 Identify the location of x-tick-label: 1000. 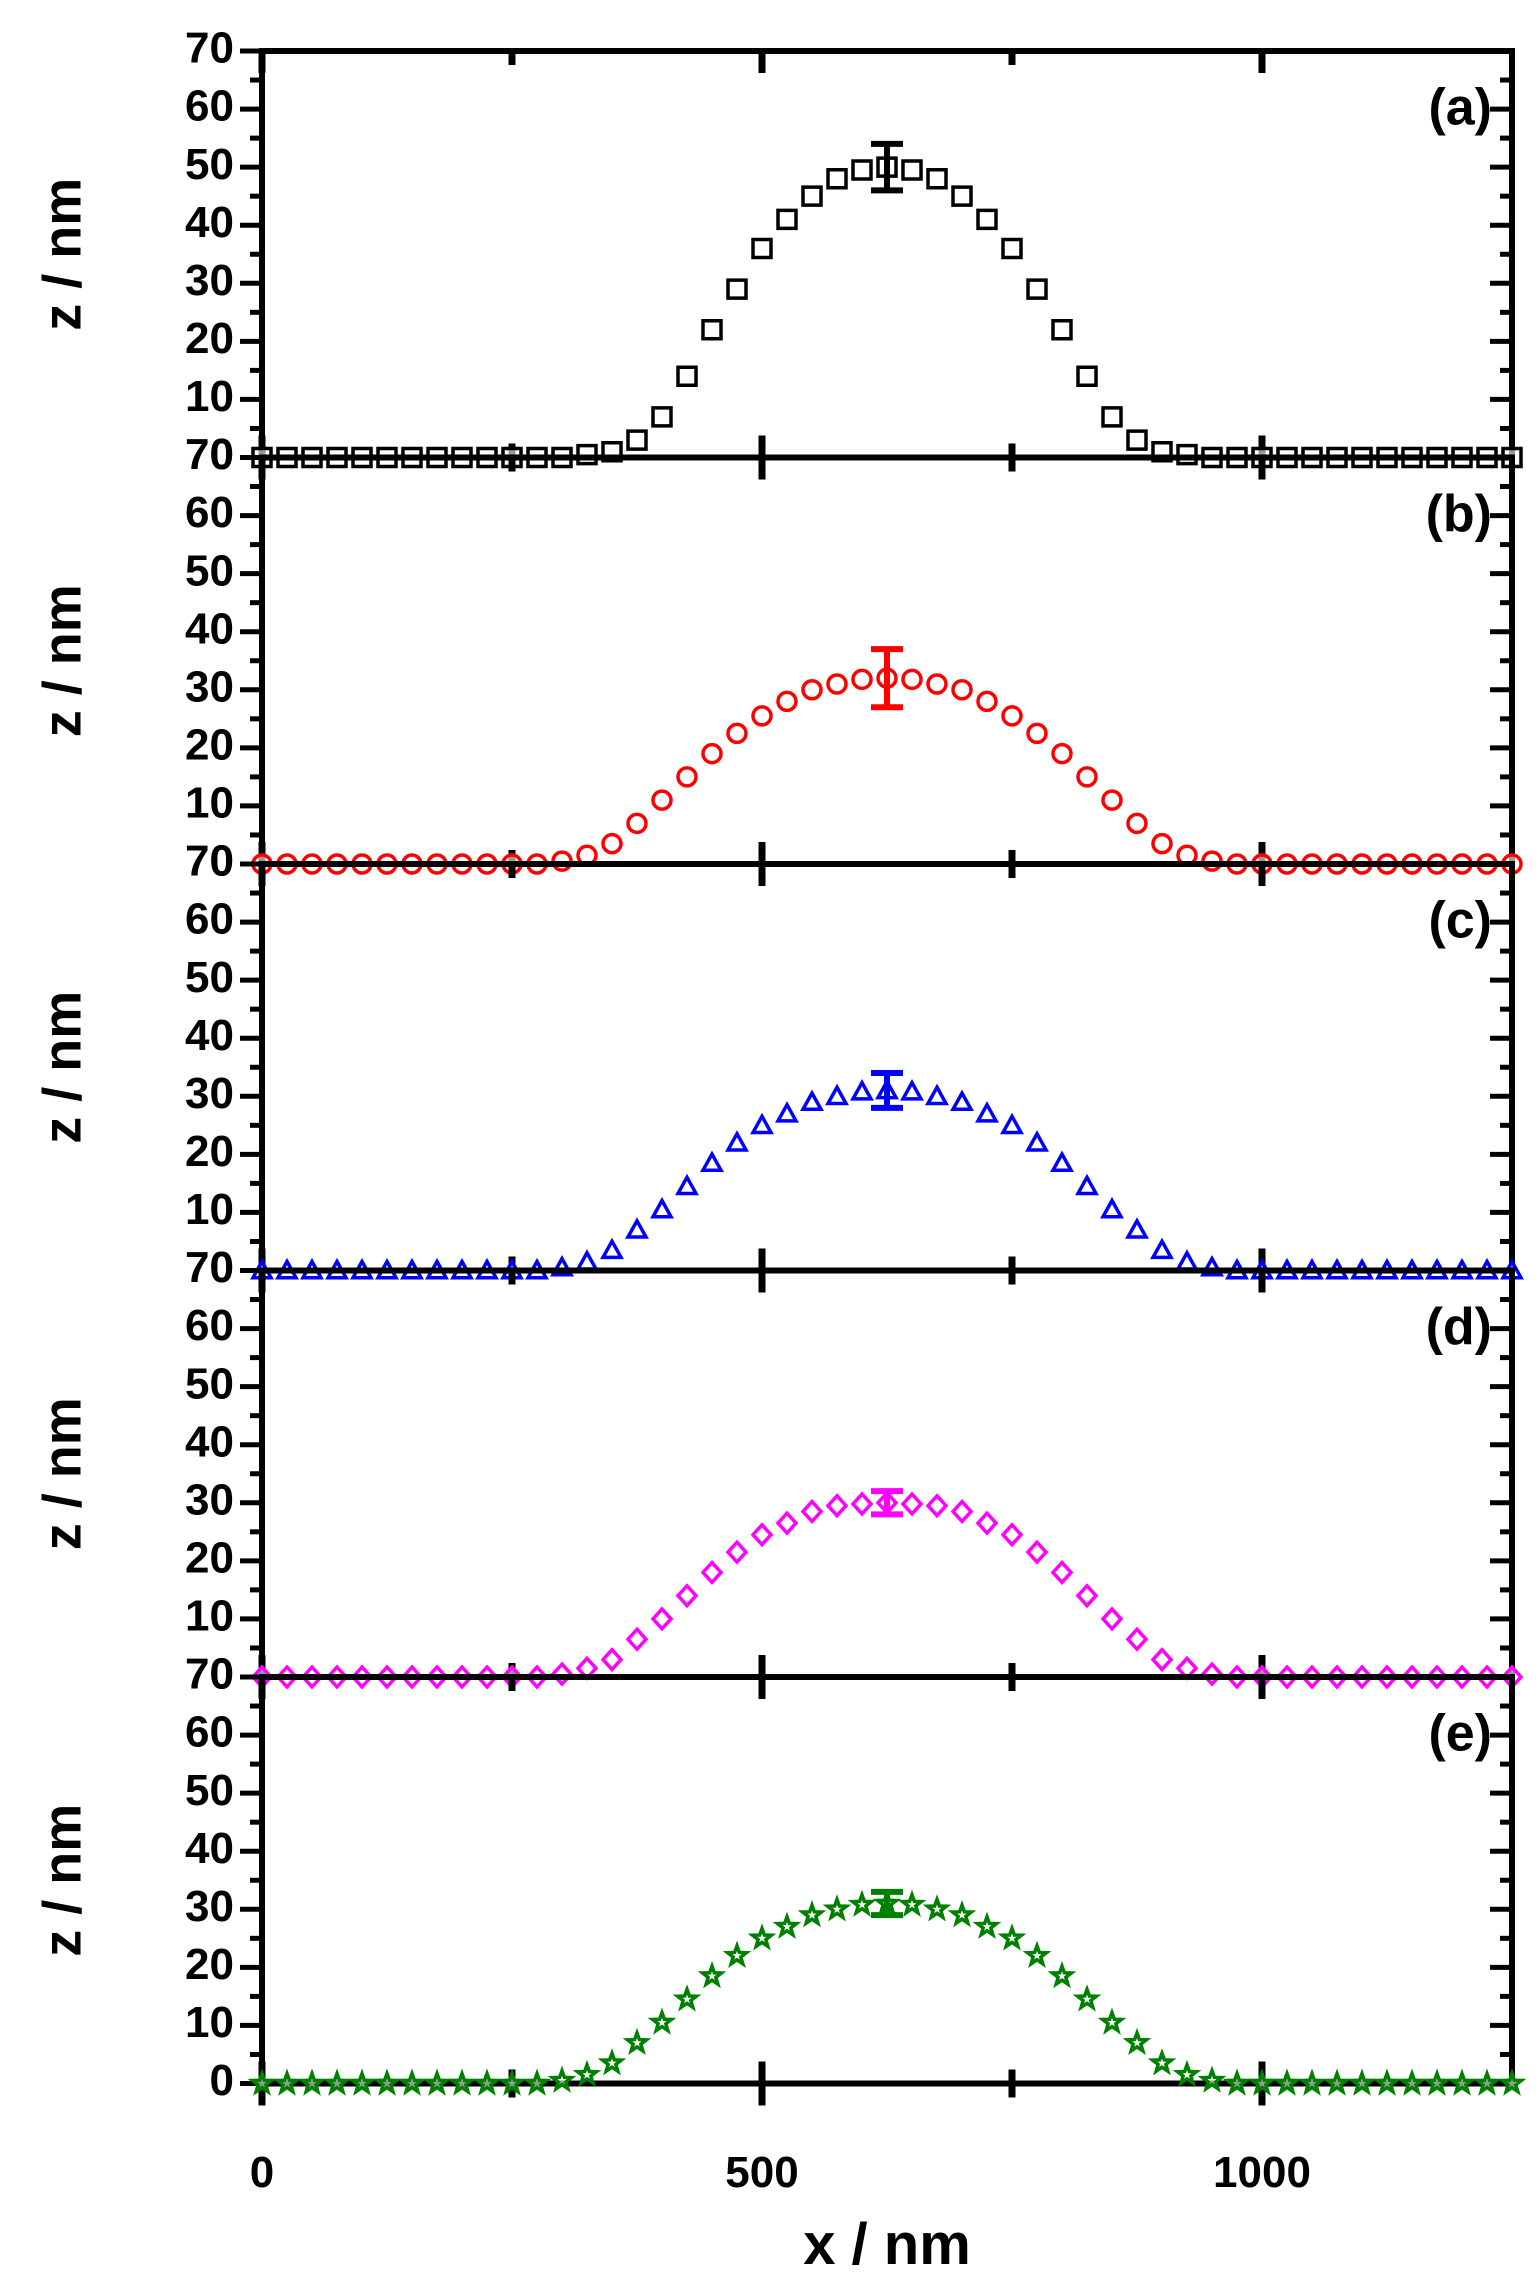
(1262, 2172).